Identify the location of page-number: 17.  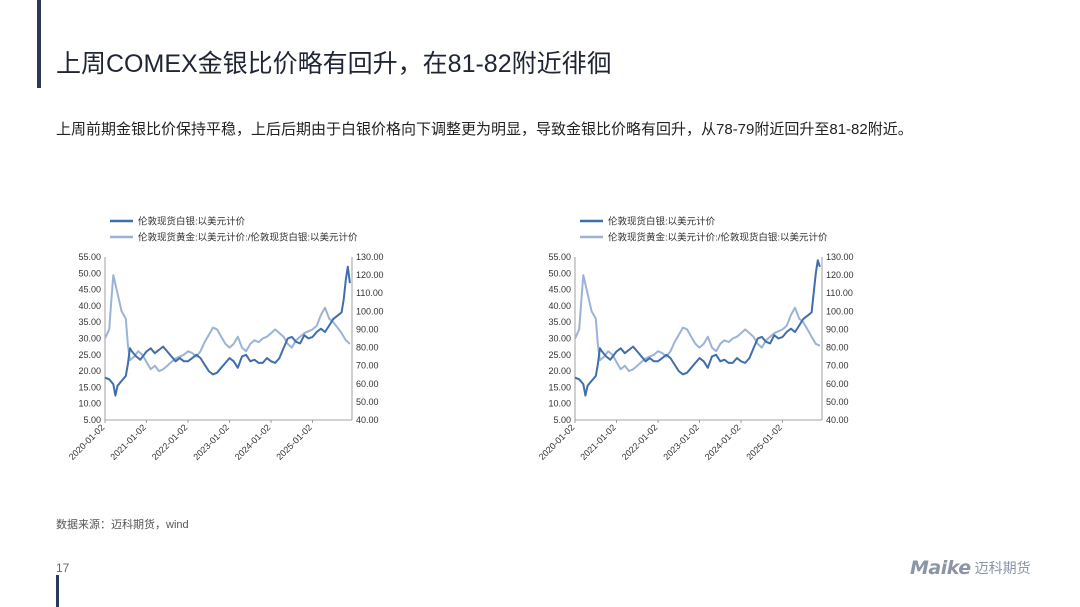
(63, 568).